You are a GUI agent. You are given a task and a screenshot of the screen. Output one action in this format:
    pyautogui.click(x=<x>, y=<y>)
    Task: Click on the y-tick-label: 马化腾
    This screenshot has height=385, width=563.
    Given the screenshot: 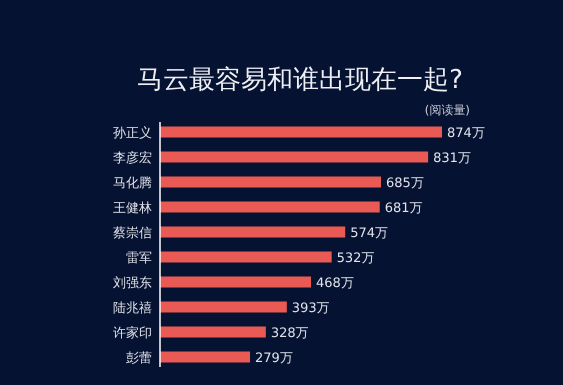 What is the action you would take?
    pyautogui.click(x=132, y=183)
    